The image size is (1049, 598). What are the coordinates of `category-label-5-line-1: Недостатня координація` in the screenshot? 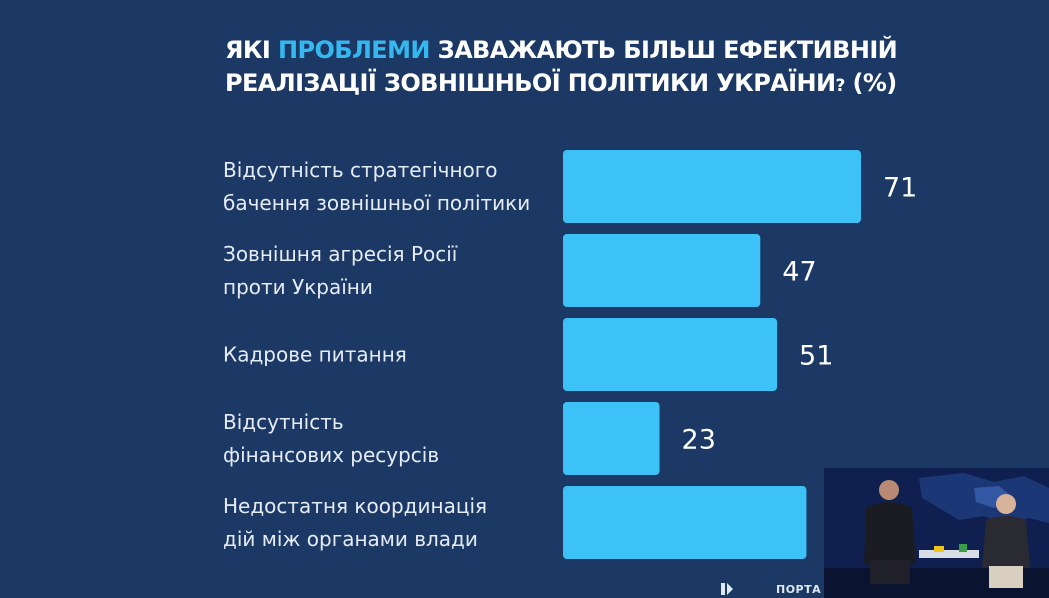 It's located at (355, 506).